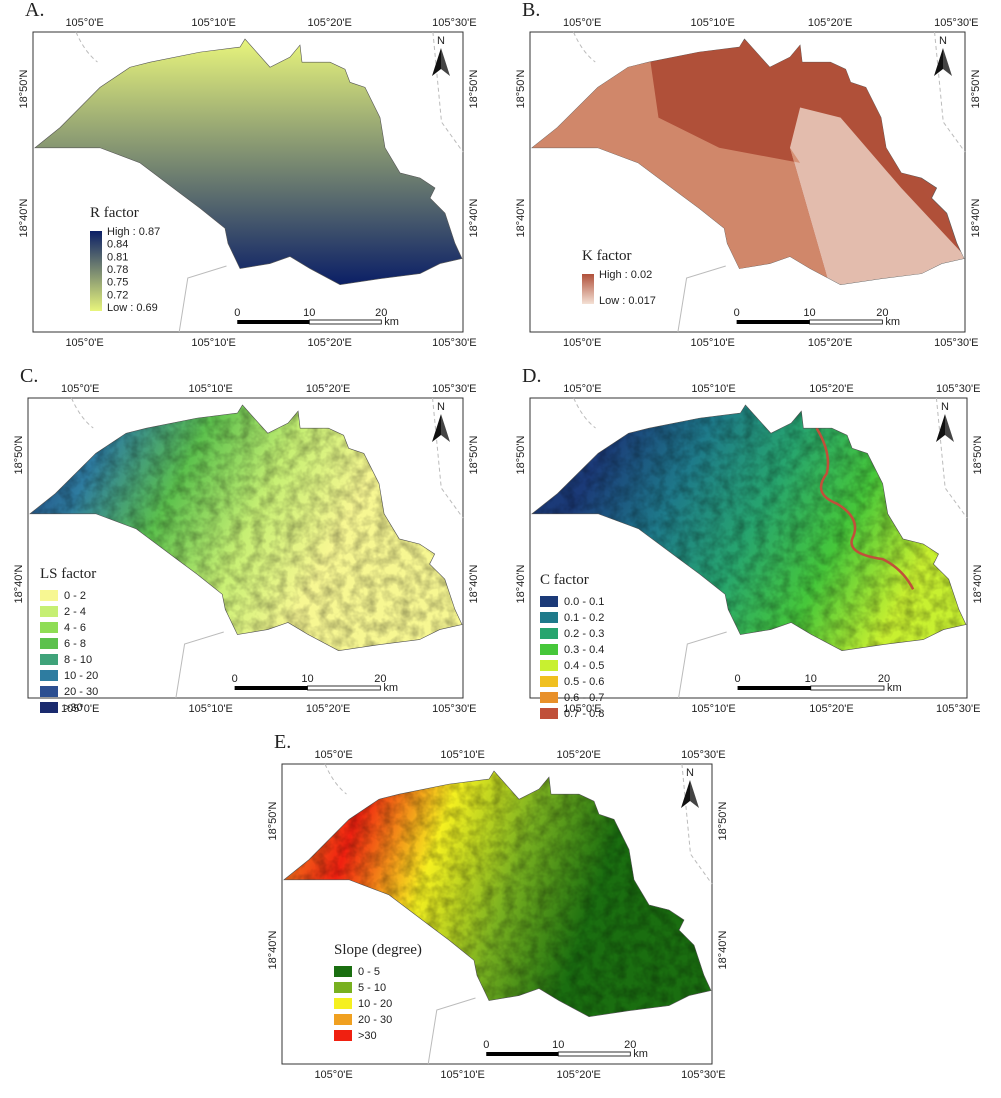  I want to click on scale-label: 0, so click(237, 313).